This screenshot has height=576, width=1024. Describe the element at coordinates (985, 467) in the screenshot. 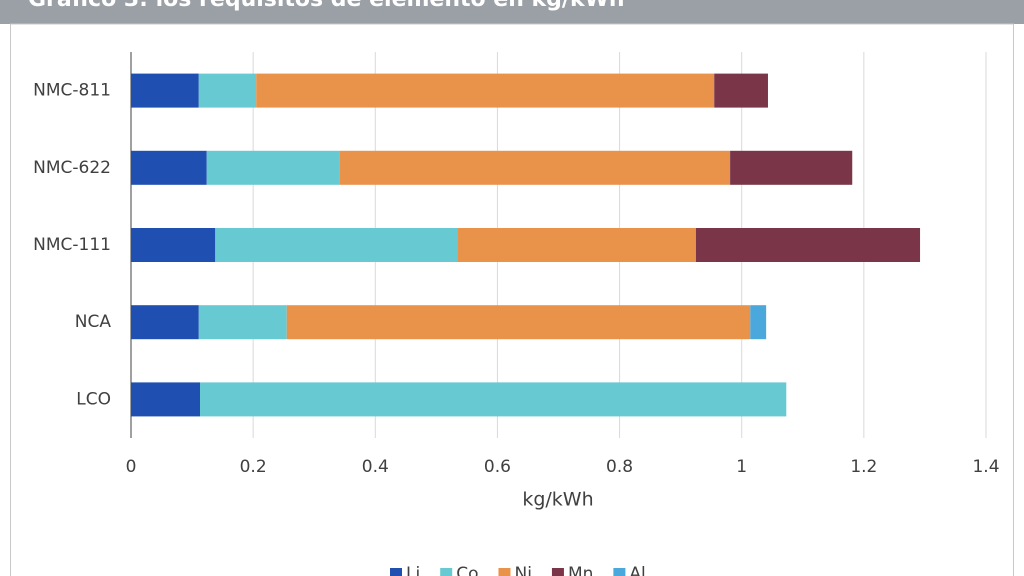

I see `x-tick-label: 1.4` at that location.